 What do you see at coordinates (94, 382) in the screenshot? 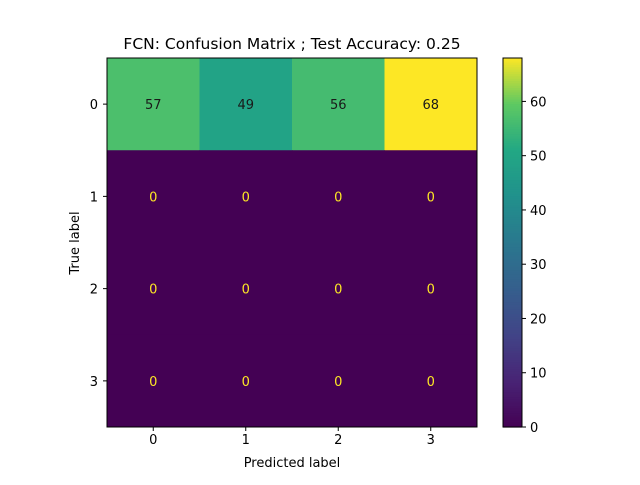
I see `y-tick-label-3: 3` at bounding box center [94, 382].